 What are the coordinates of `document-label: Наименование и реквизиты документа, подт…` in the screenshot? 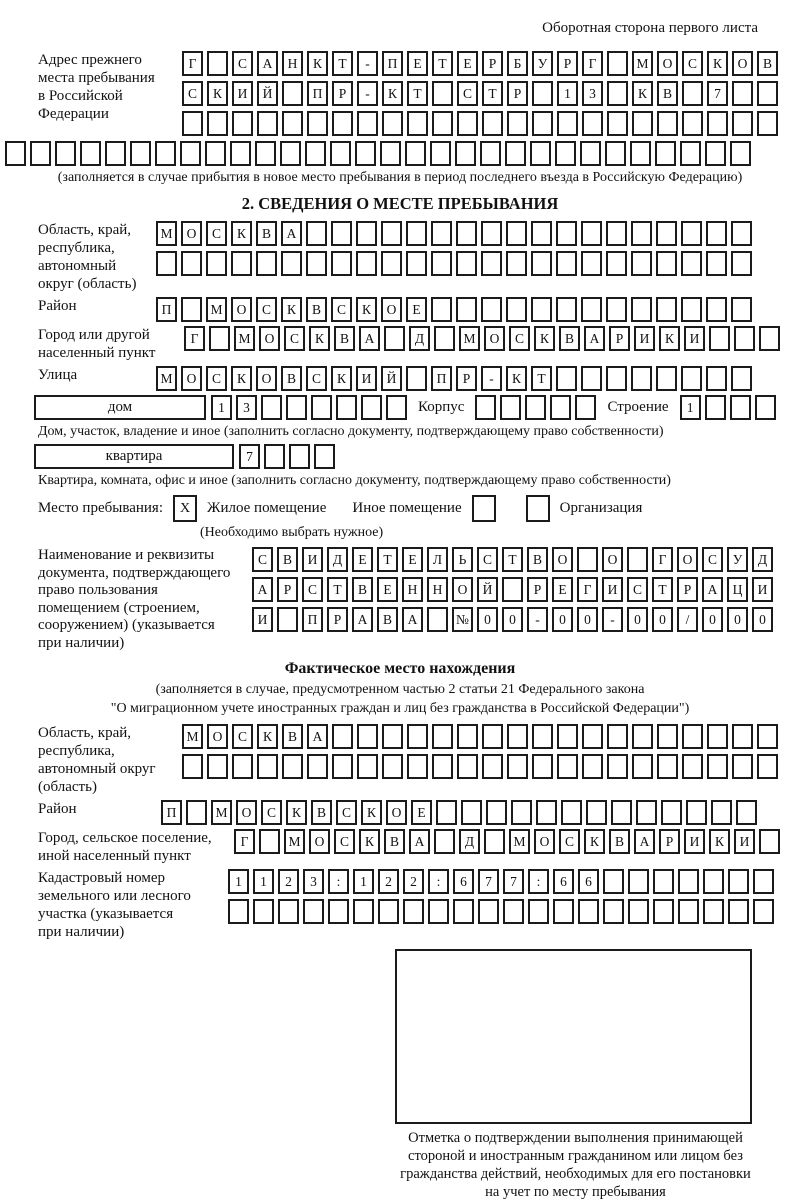 It's located at (134, 599).